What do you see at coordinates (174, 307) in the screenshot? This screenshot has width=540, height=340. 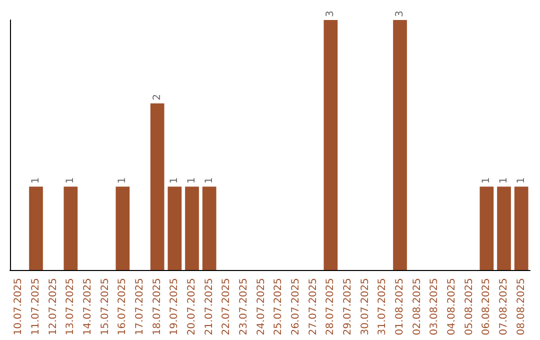 I see `x-tick-label: 19.07.2025` at bounding box center [174, 307].